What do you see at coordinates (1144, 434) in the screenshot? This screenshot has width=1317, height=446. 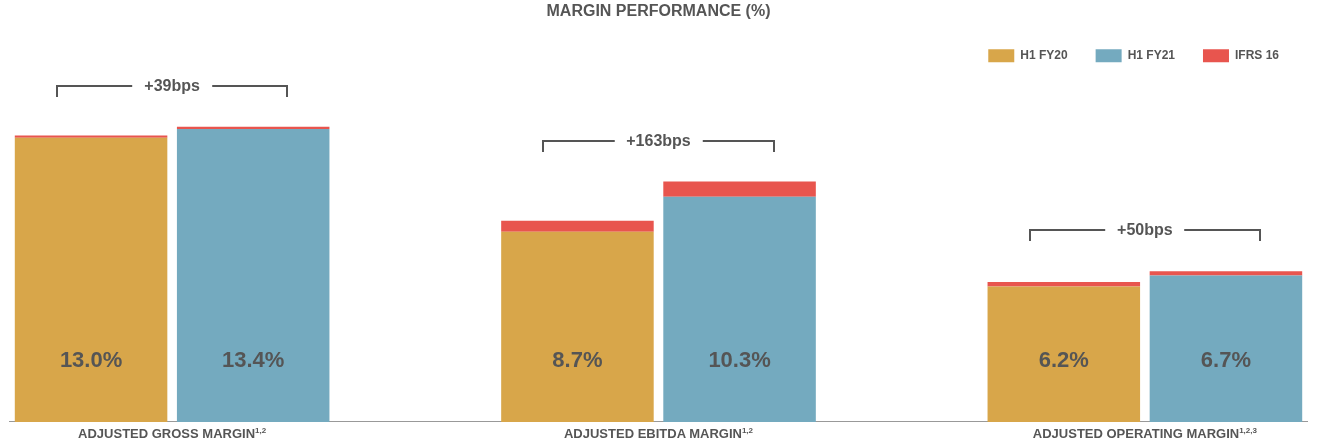 I see `x-tick-label: ADJUSTED OPERATING MARGIN$^{1,2,3}$` at bounding box center [1144, 434].